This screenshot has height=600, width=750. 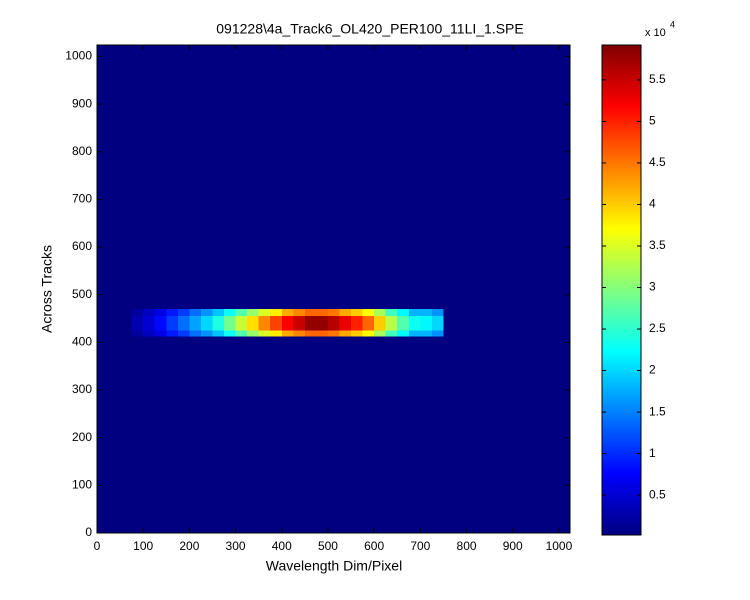 I want to click on x-tick-label: 900, so click(x=513, y=546).